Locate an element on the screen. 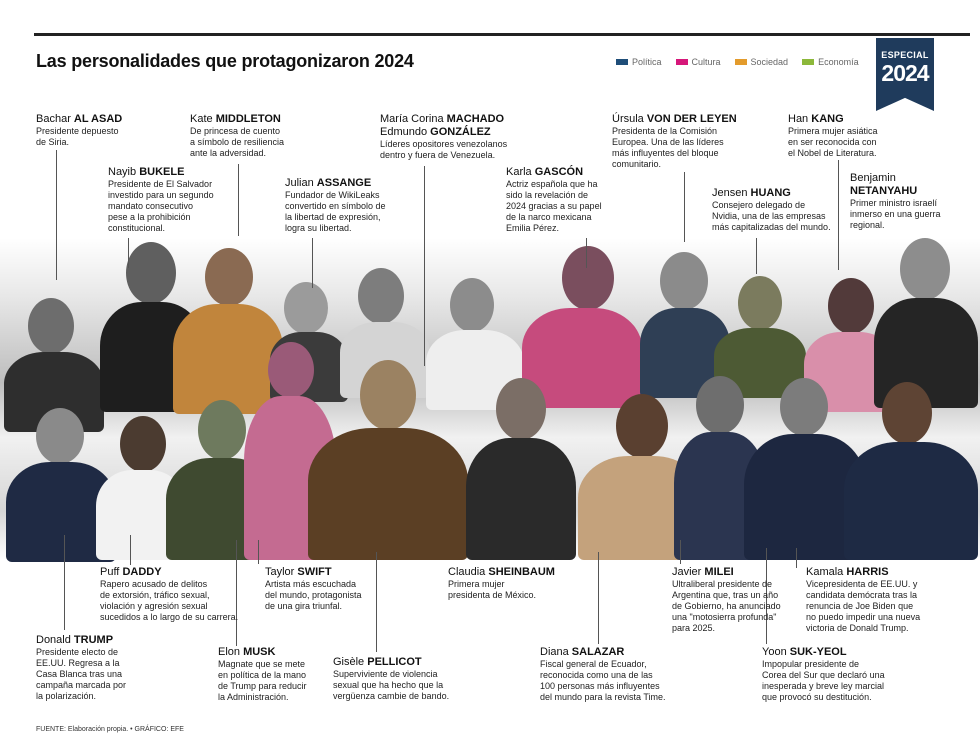 This screenshot has width=980, height=754. person-name: Kamala HARRIS is located at coordinates (847, 572).